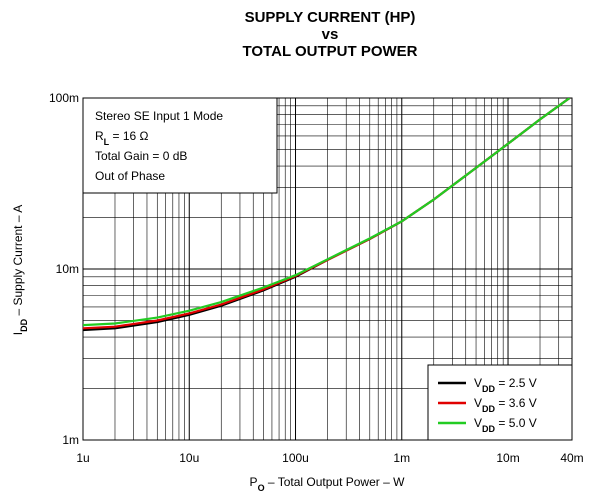 This screenshot has height=493, width=589. Describe the element at coordinates (18, 333) in the screenshot. I see `y-axis-label-part: I` at that location.